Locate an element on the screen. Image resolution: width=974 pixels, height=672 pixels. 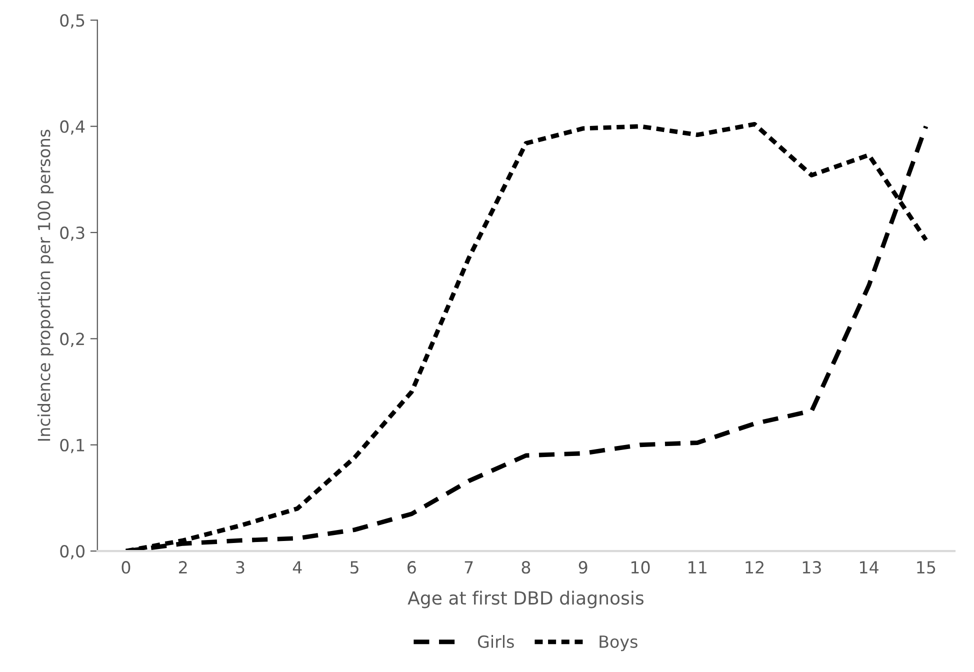
y-tick-label: 0,3 is located at coordinates (72, 233).